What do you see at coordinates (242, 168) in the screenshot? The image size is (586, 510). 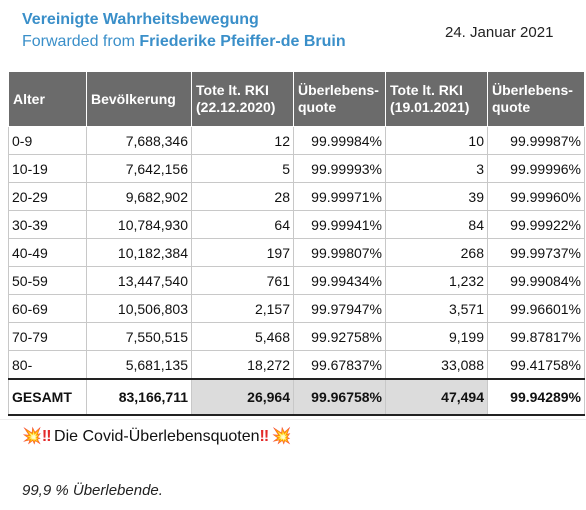 I see `cell-deaths-dec: 5` at bounding box center [242, 168].